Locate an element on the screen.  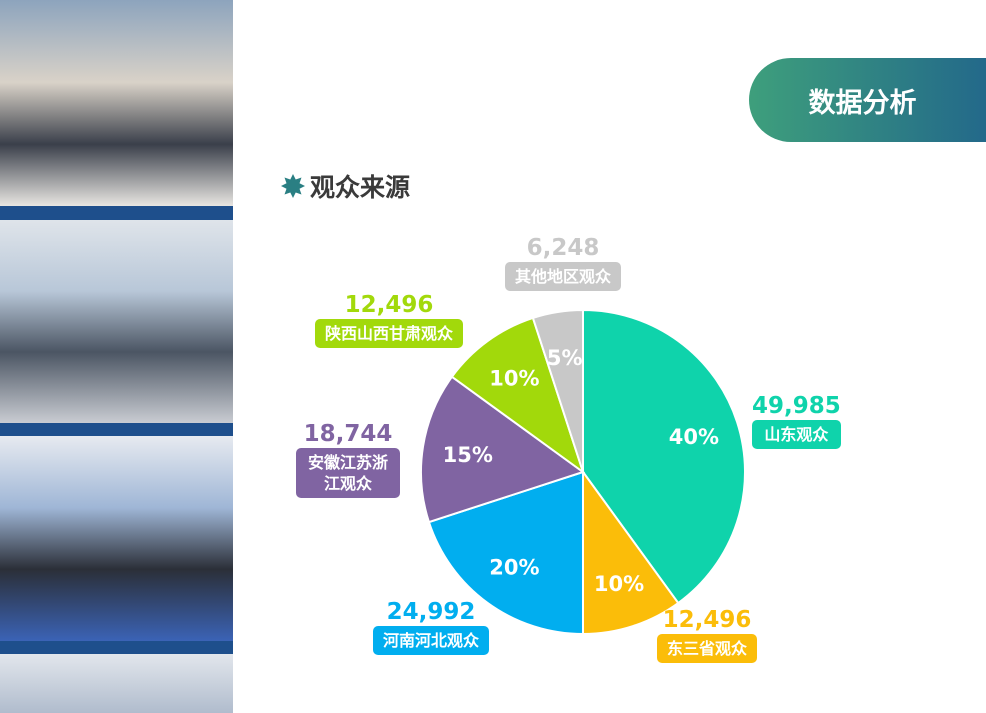
percent-label: 20% is located at coordinates (514, 567).